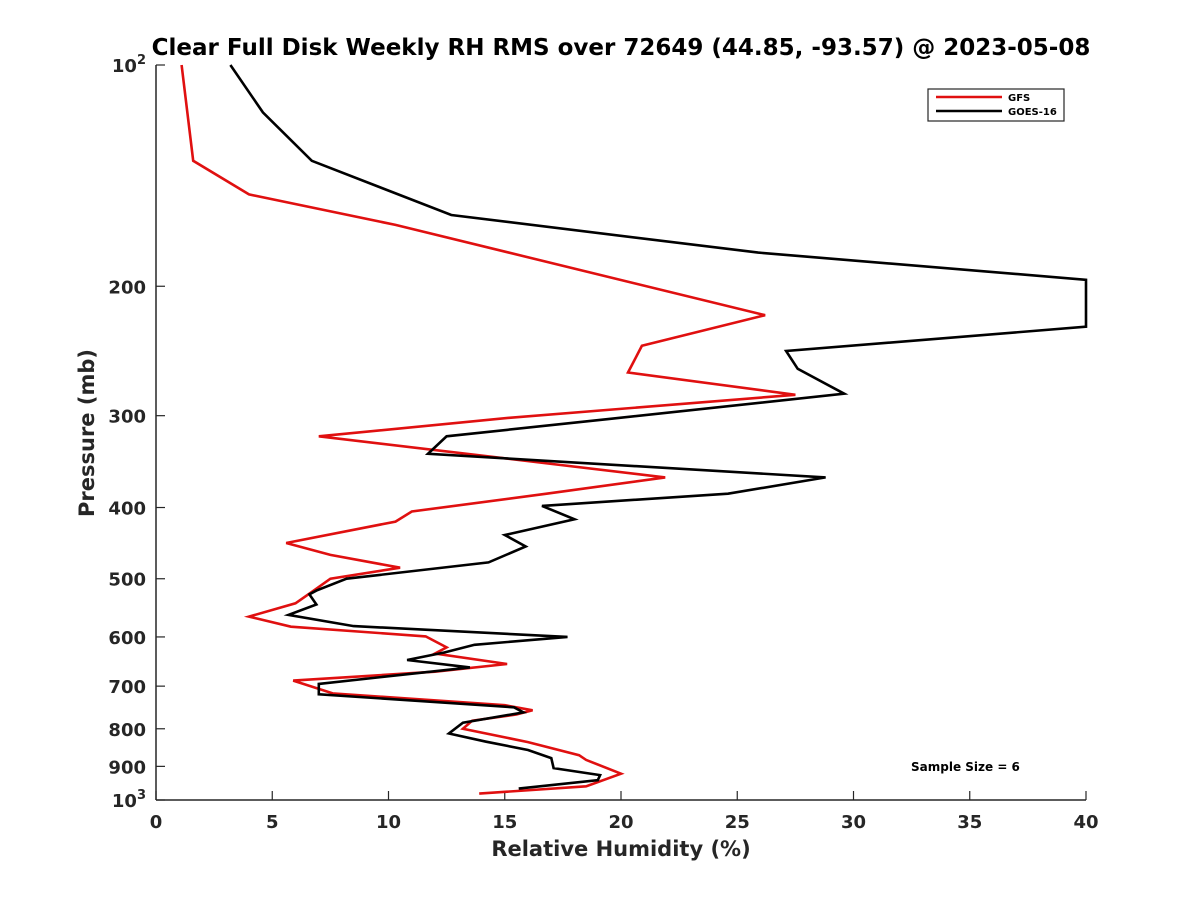 The image size is (1200, 900). What do you see at coordinates (127, 767) in the screenshot?
I see `y-tick-label: 900` at bounding box center [127, 767].